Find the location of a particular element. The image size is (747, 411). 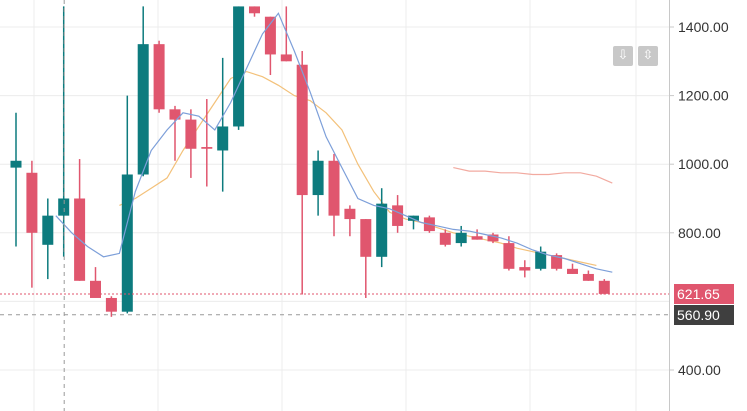

crosshair-price-tag: 560.90 is located at coordinates (704, 314).